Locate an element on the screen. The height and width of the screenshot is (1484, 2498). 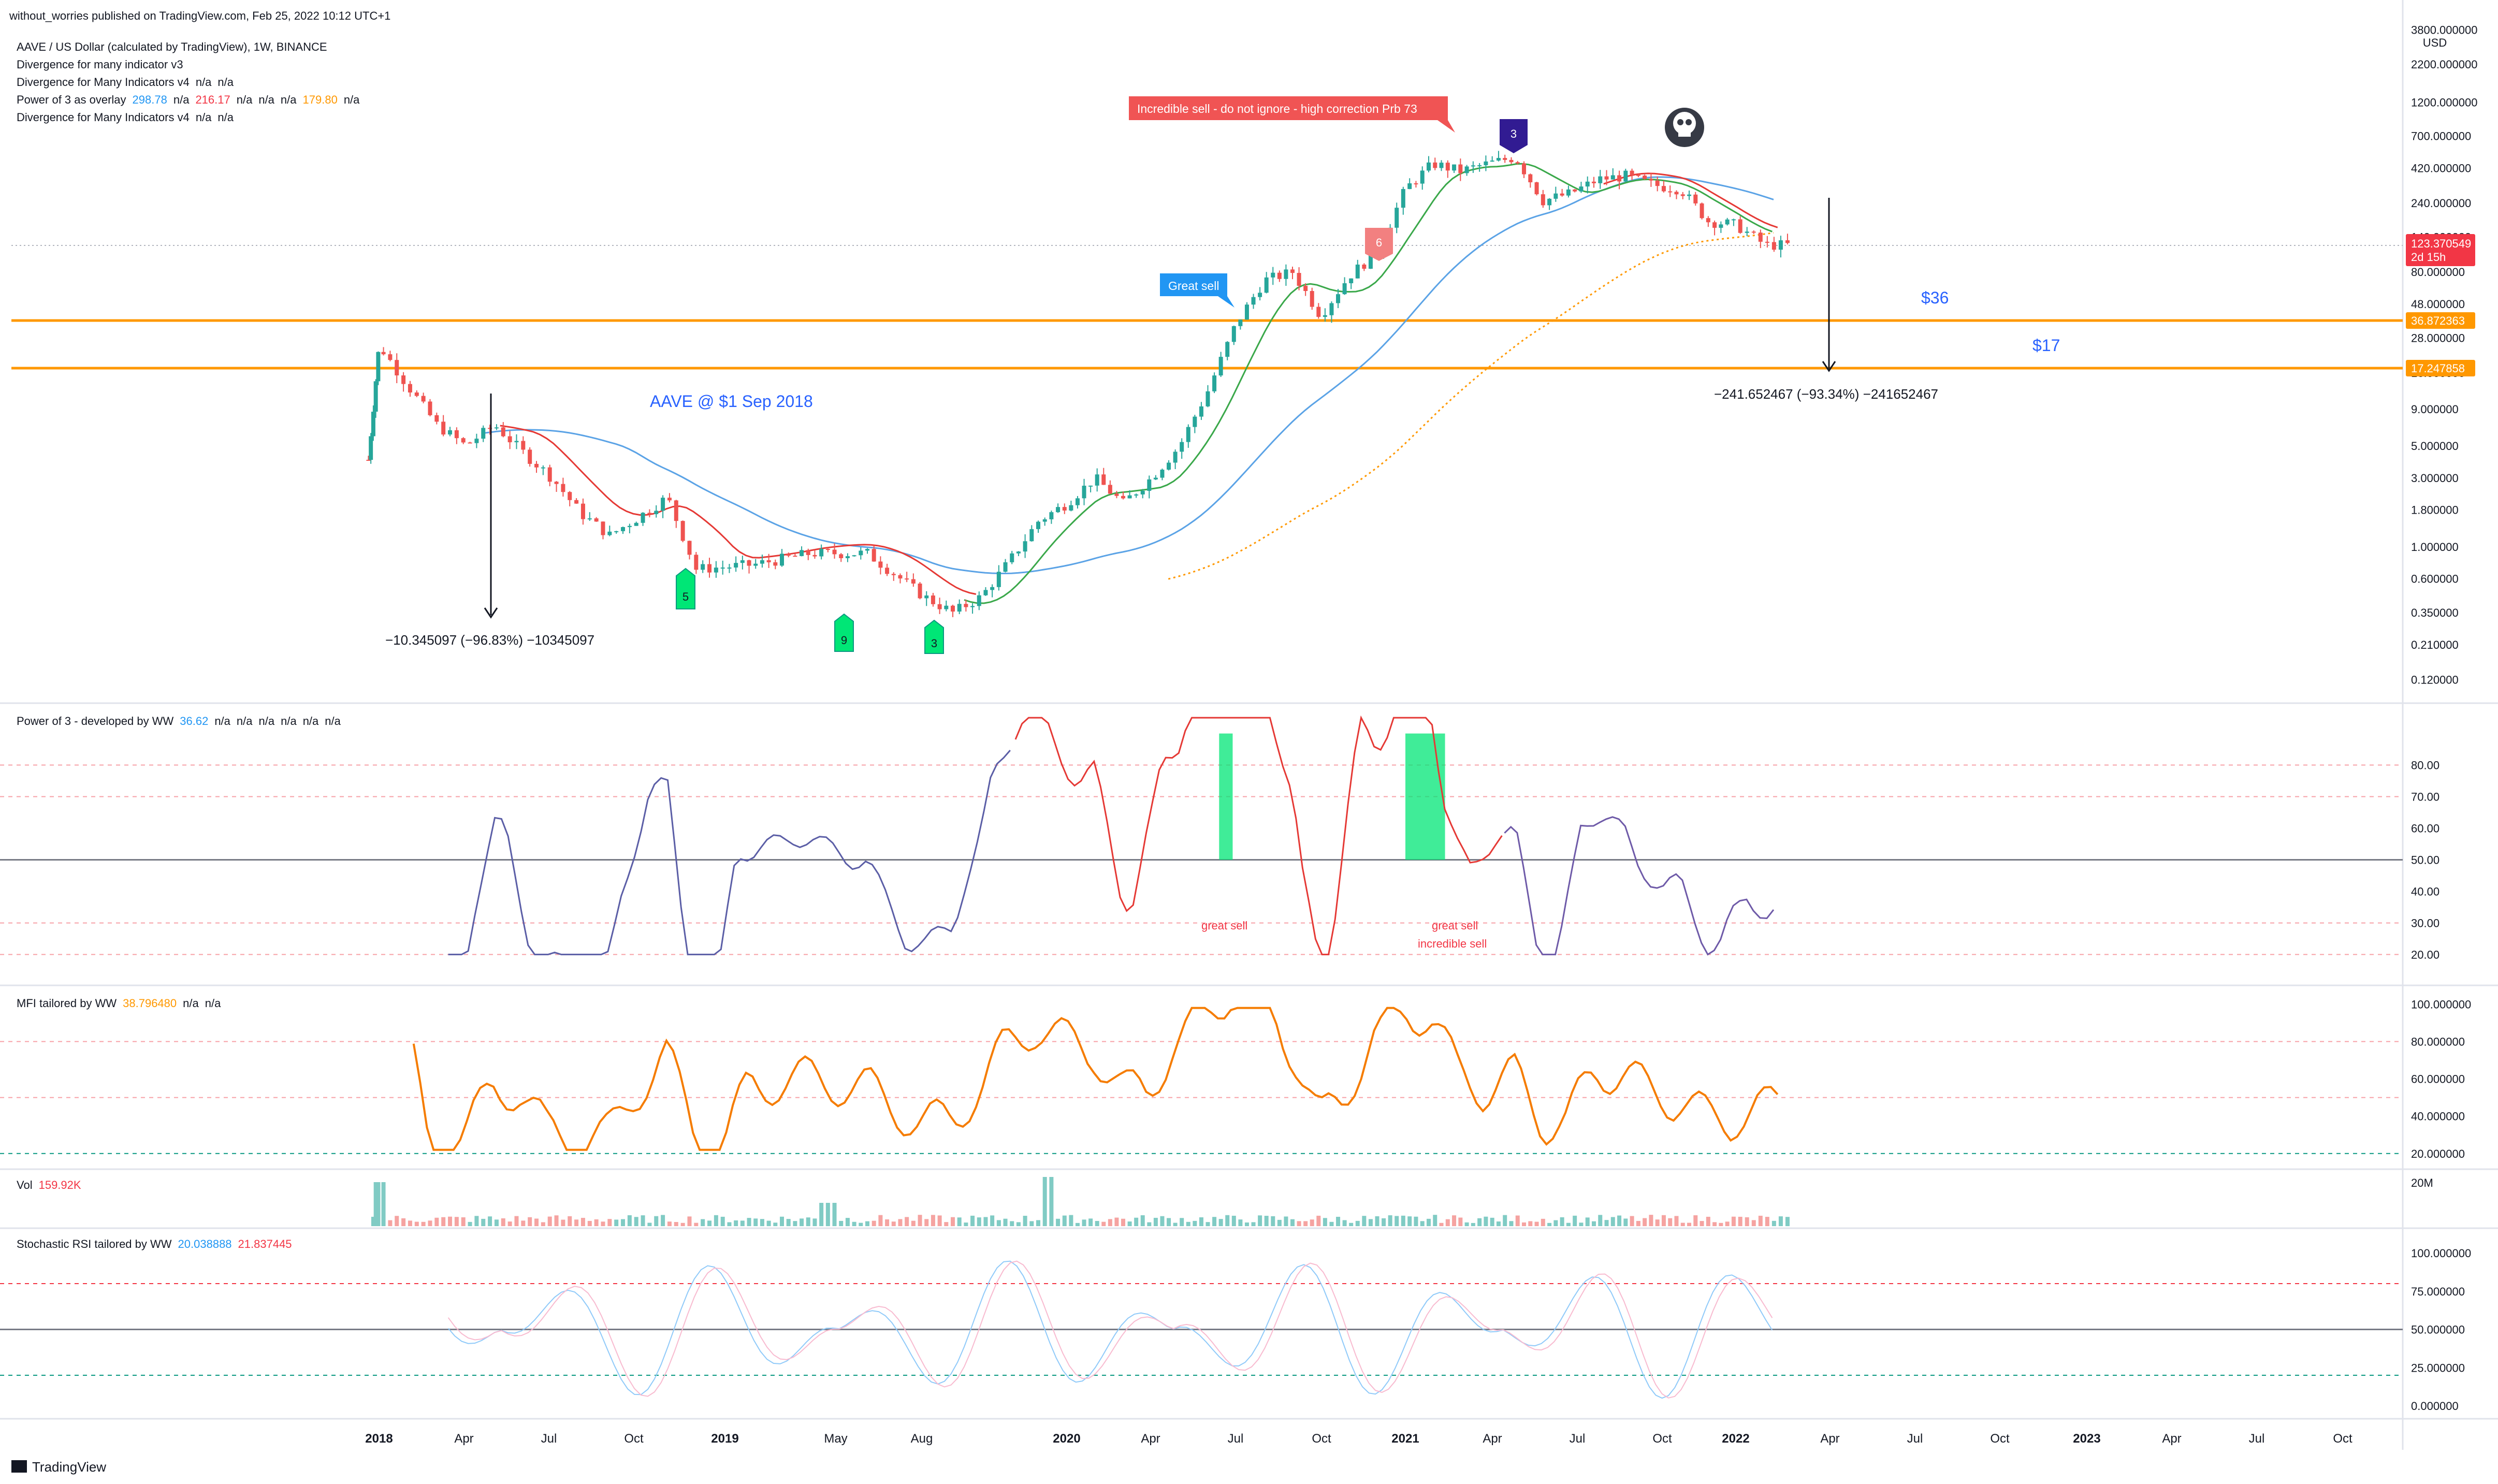
price-tick-label: 0.600000 is located at coordinates (2435, 580).